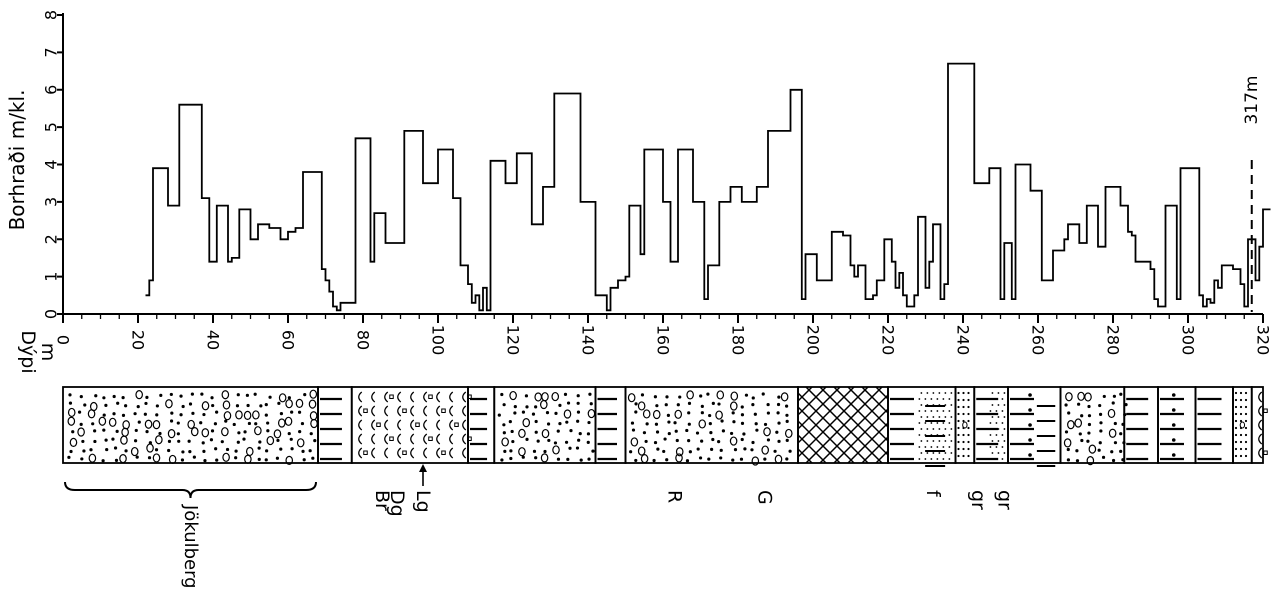 The height and width of the screenshot is (616, 1278). What do you see at coordinates (674, 496) in the screenshot?
I see `lithology-label: R` at bounding box center [674, 496].